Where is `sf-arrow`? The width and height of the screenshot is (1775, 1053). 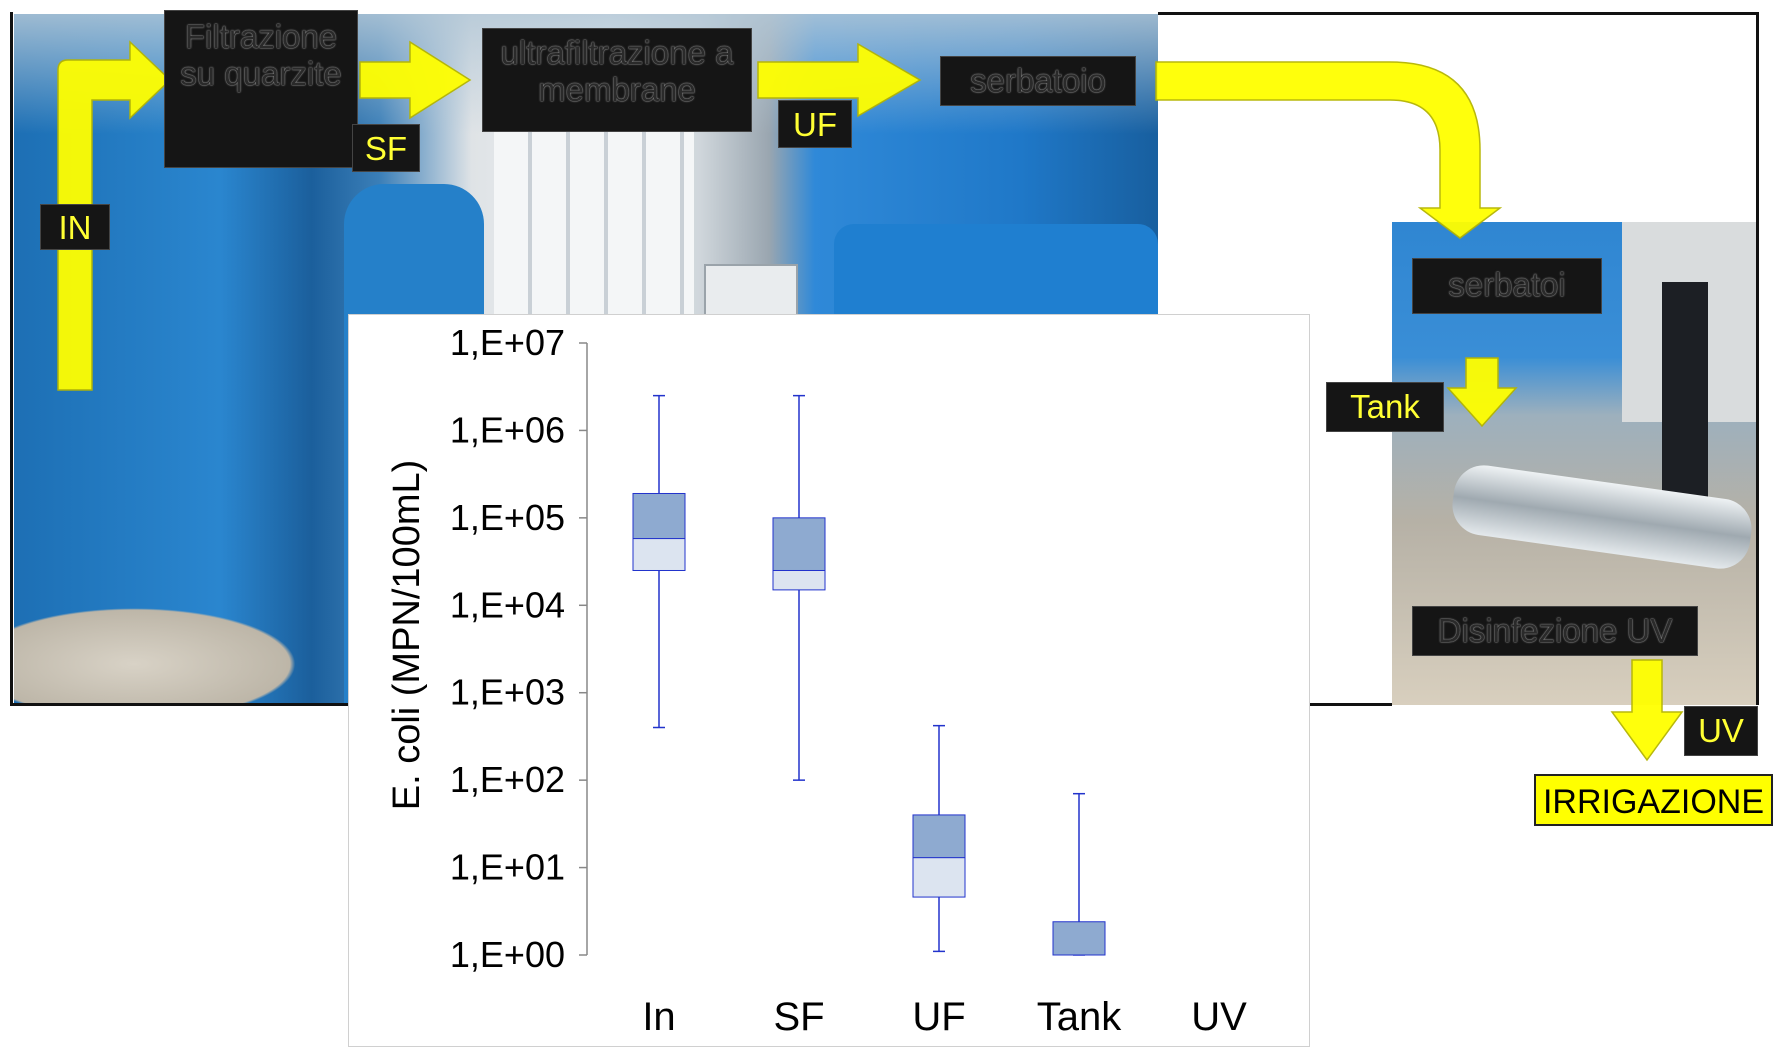
sf-arrow is located at coordinates (415, 80).